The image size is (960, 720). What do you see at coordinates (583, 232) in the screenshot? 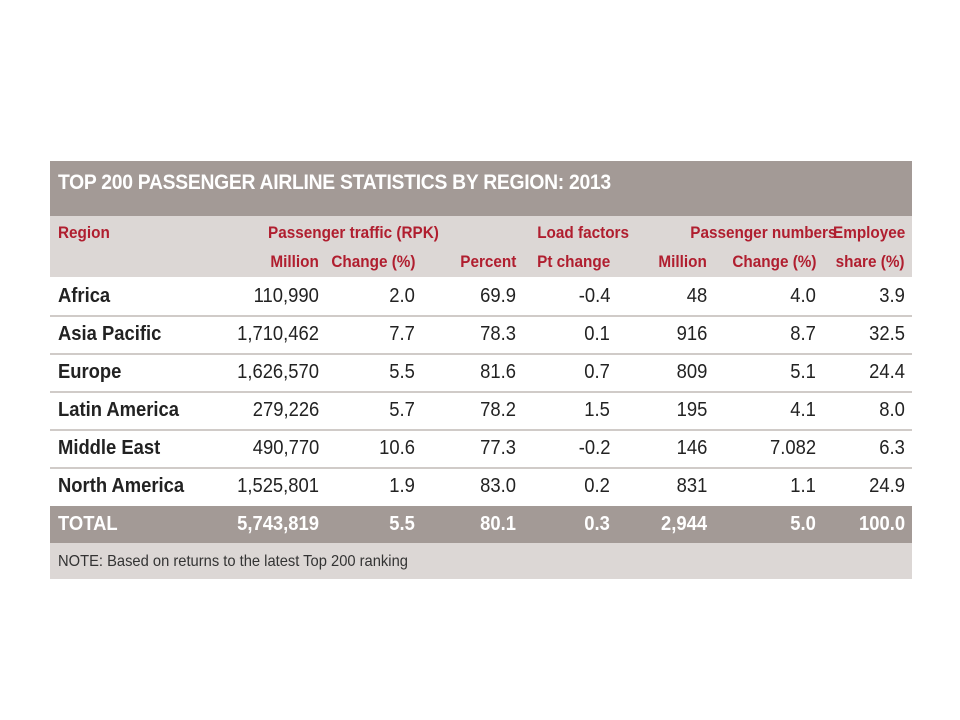
I see `header-load-factors: Load factors` at bounding box center [583, 232].